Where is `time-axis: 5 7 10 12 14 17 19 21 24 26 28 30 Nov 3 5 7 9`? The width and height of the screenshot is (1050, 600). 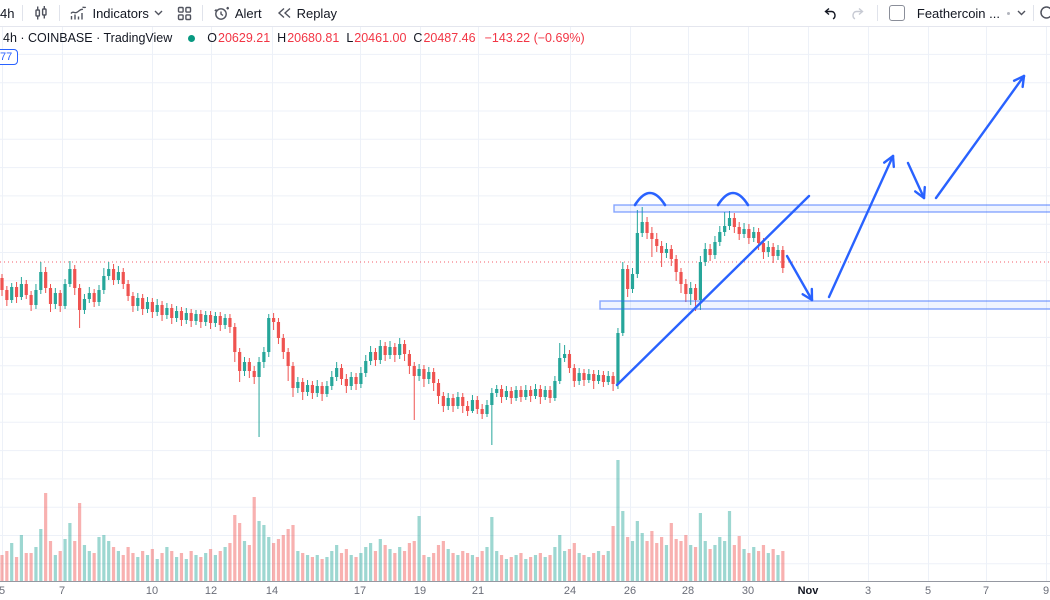
time-axis: 5 7 10 12 14 17 19 21 24 26 28 30 Nov 3 5 7 9 is located at coordinates (525, 591).